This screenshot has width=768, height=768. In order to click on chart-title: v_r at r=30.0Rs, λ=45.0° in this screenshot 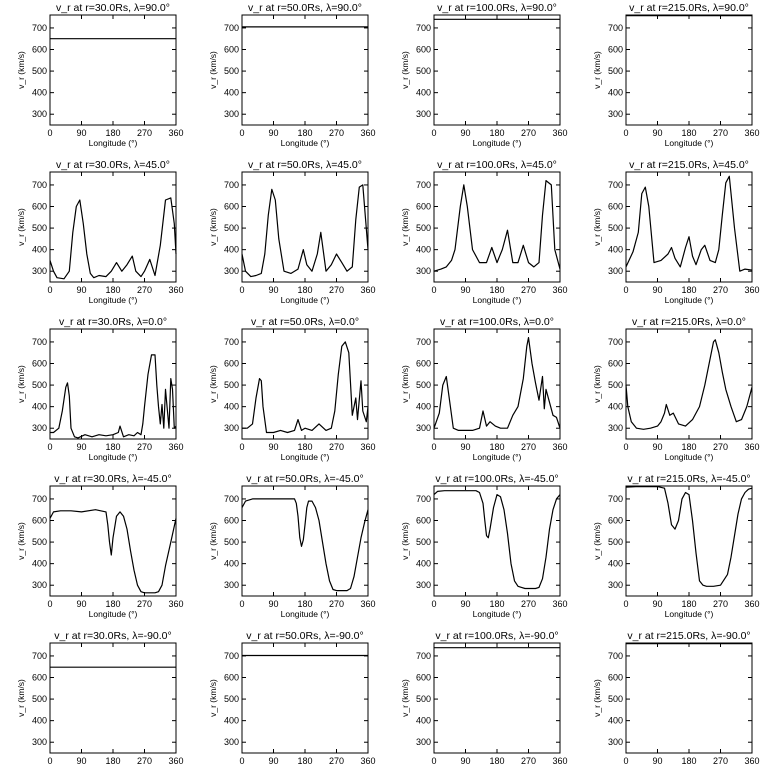, I will do `click(113, 165)`.